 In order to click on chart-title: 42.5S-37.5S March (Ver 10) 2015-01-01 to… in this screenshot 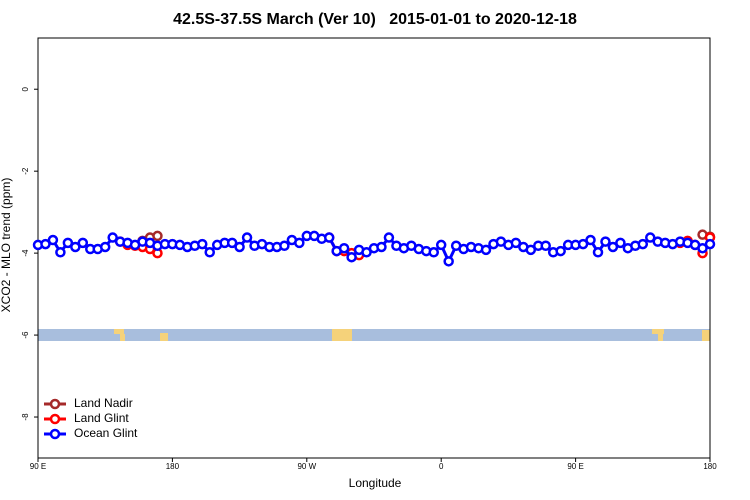, I will do `click(375, 19)`.